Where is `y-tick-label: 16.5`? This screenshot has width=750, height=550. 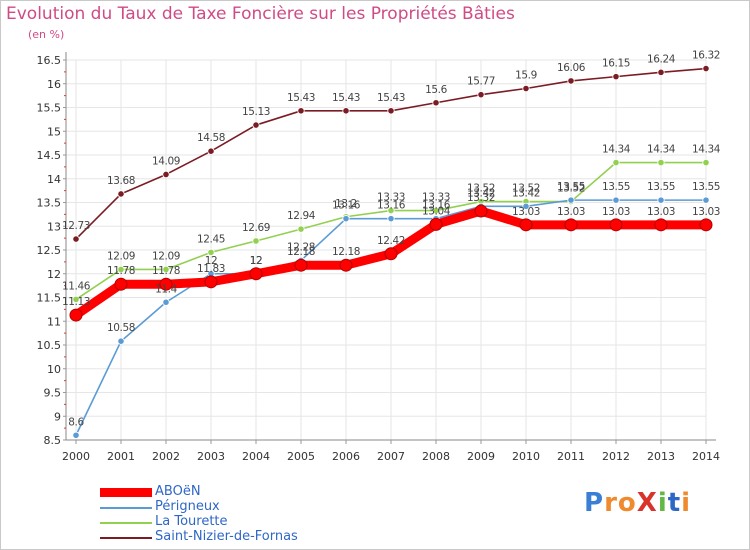 y-tick-label: 16.5 is located at coordinates (49, 60).